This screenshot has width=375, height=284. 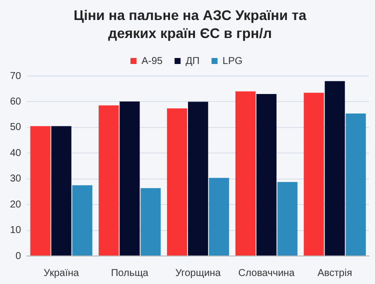 What do you see at coordinates (130, 273) in the screenshot?
I see `x-tick-label: Польща` at bounding box center [130, 273].